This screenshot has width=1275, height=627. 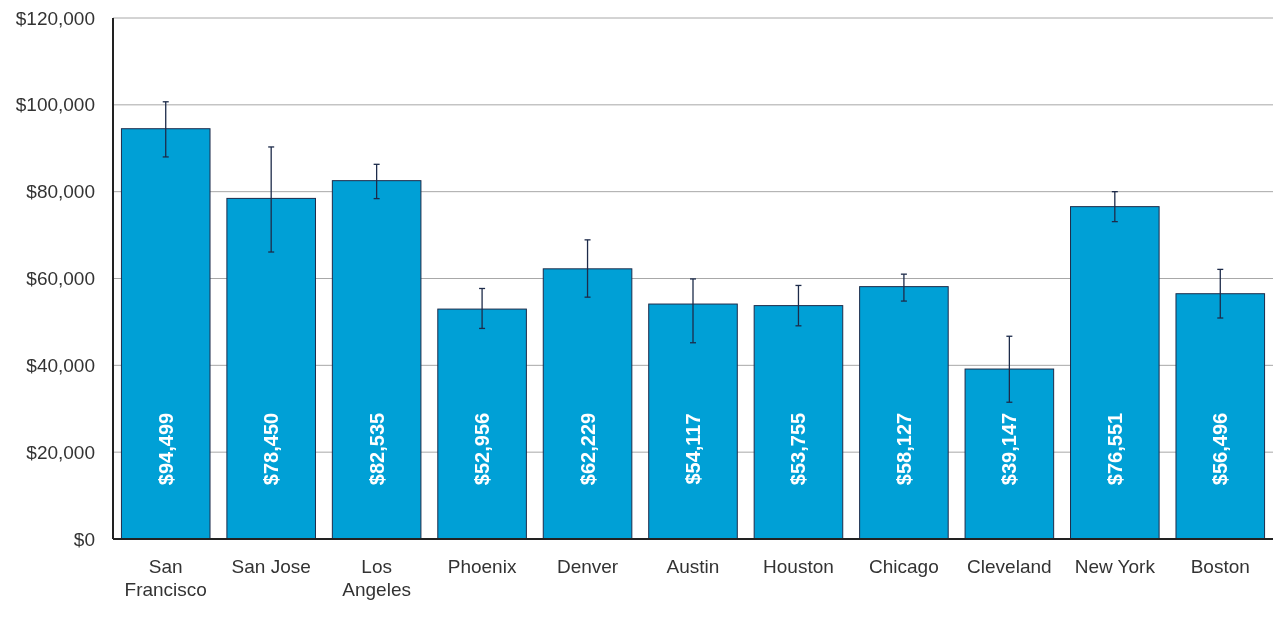 I want to click on data-label: $76,551, so click(x=1114, y=449).